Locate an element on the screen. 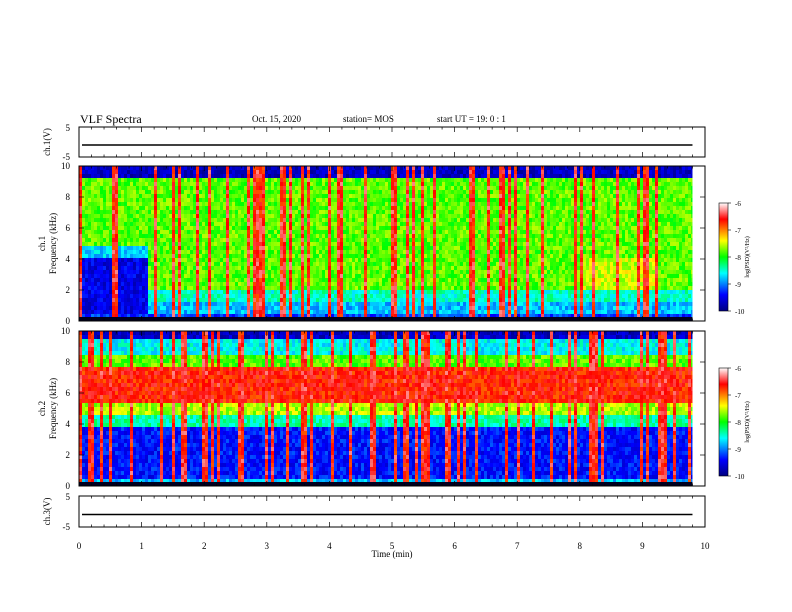 This screenshot has height=612, width=792. x-tick-label: 6 is located at coordinates (454, 546).